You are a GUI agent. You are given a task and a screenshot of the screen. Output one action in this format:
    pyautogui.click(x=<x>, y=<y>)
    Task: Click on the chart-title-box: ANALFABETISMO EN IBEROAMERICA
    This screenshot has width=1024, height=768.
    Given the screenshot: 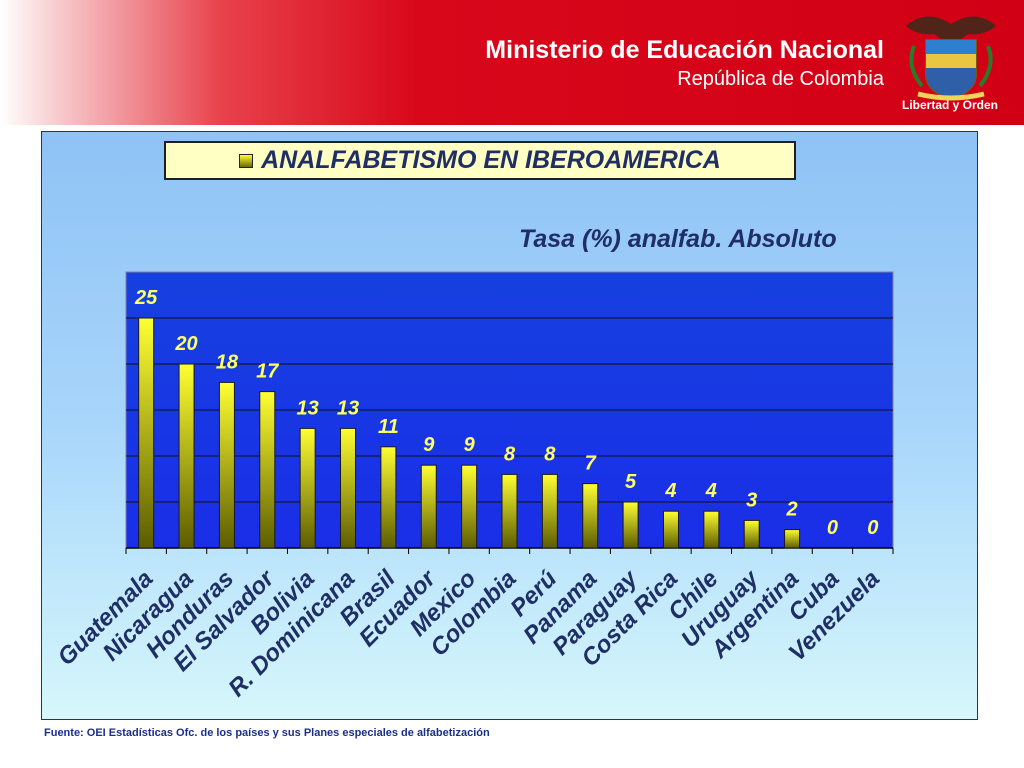 What is the action you would take?
    pyautogui.click(x=480, y=160)
    